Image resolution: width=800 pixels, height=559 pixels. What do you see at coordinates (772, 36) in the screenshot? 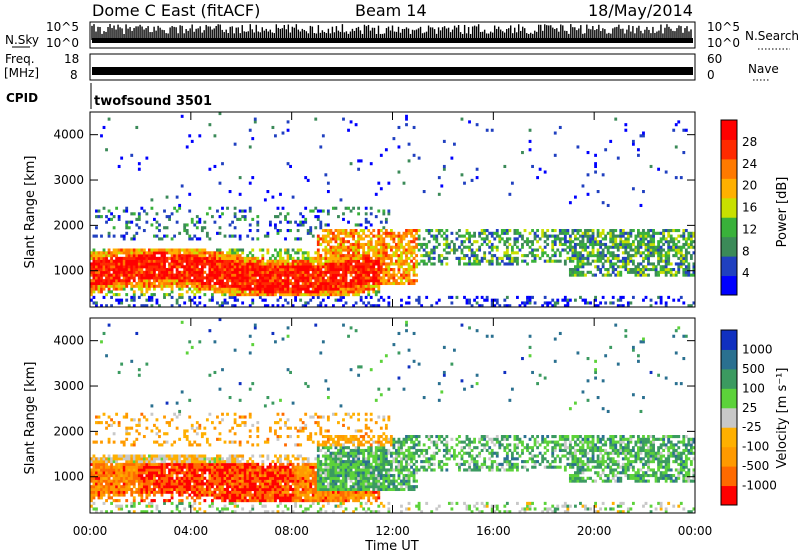
I see `sky-right-label: N.Search` at bounding box center [772, 36].